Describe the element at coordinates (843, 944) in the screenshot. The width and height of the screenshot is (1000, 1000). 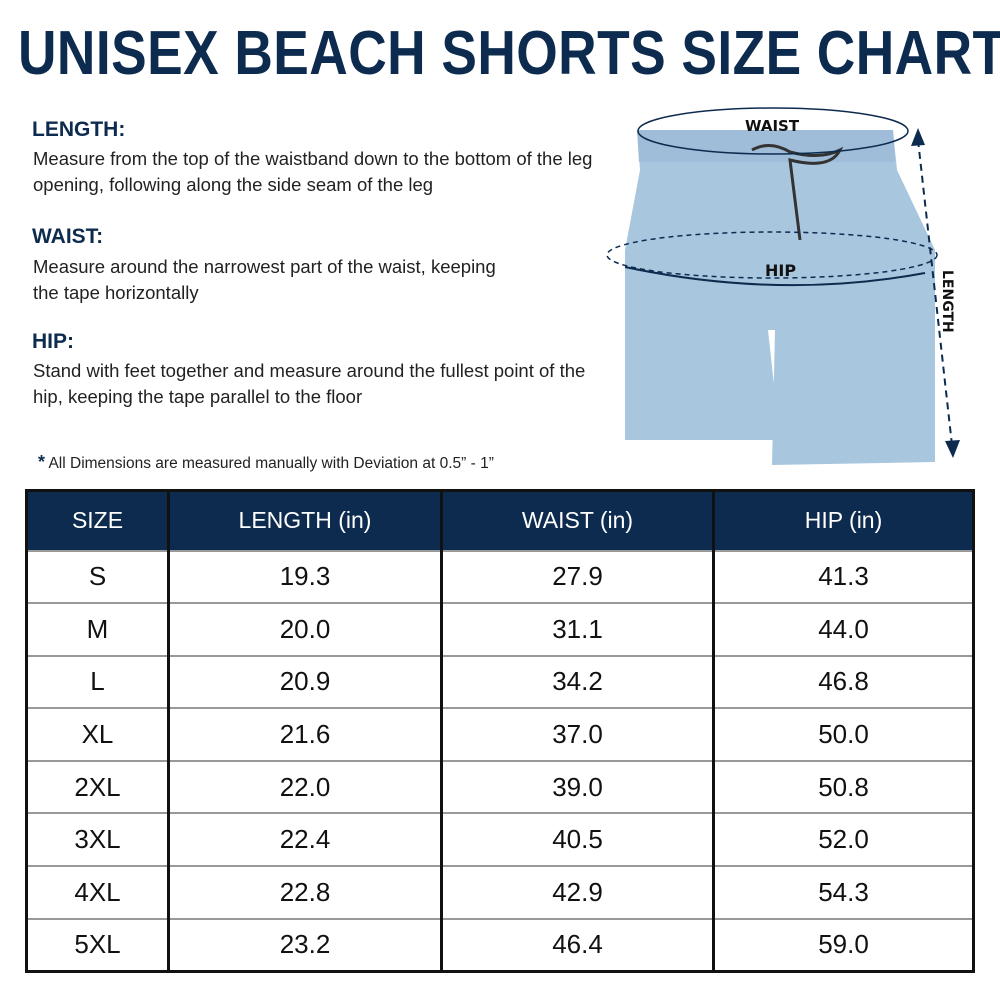
I see `cell-hip: 59.0` at that location.